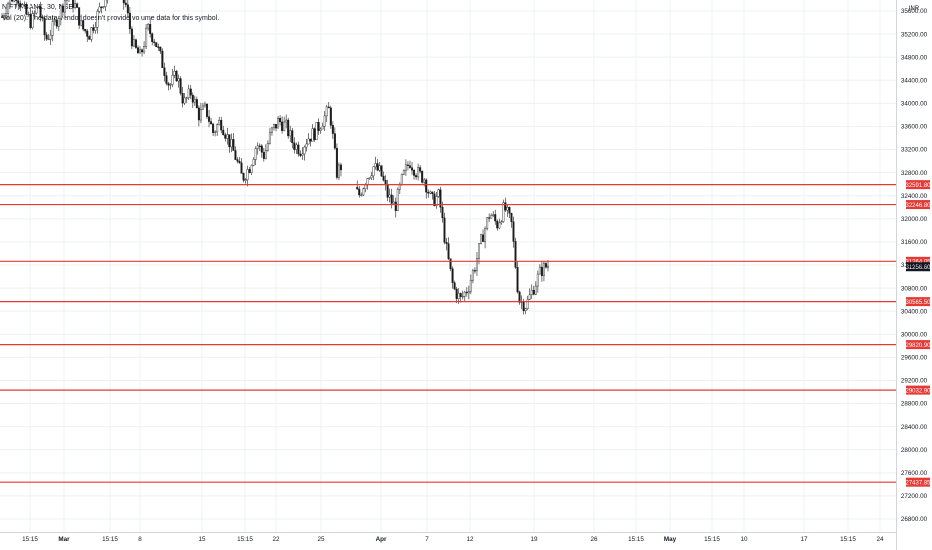  What do you see at coordinates (914, 57) in the screenshot?
I see `y-tick-label: 34800.00` at bounding box center [914, 57].